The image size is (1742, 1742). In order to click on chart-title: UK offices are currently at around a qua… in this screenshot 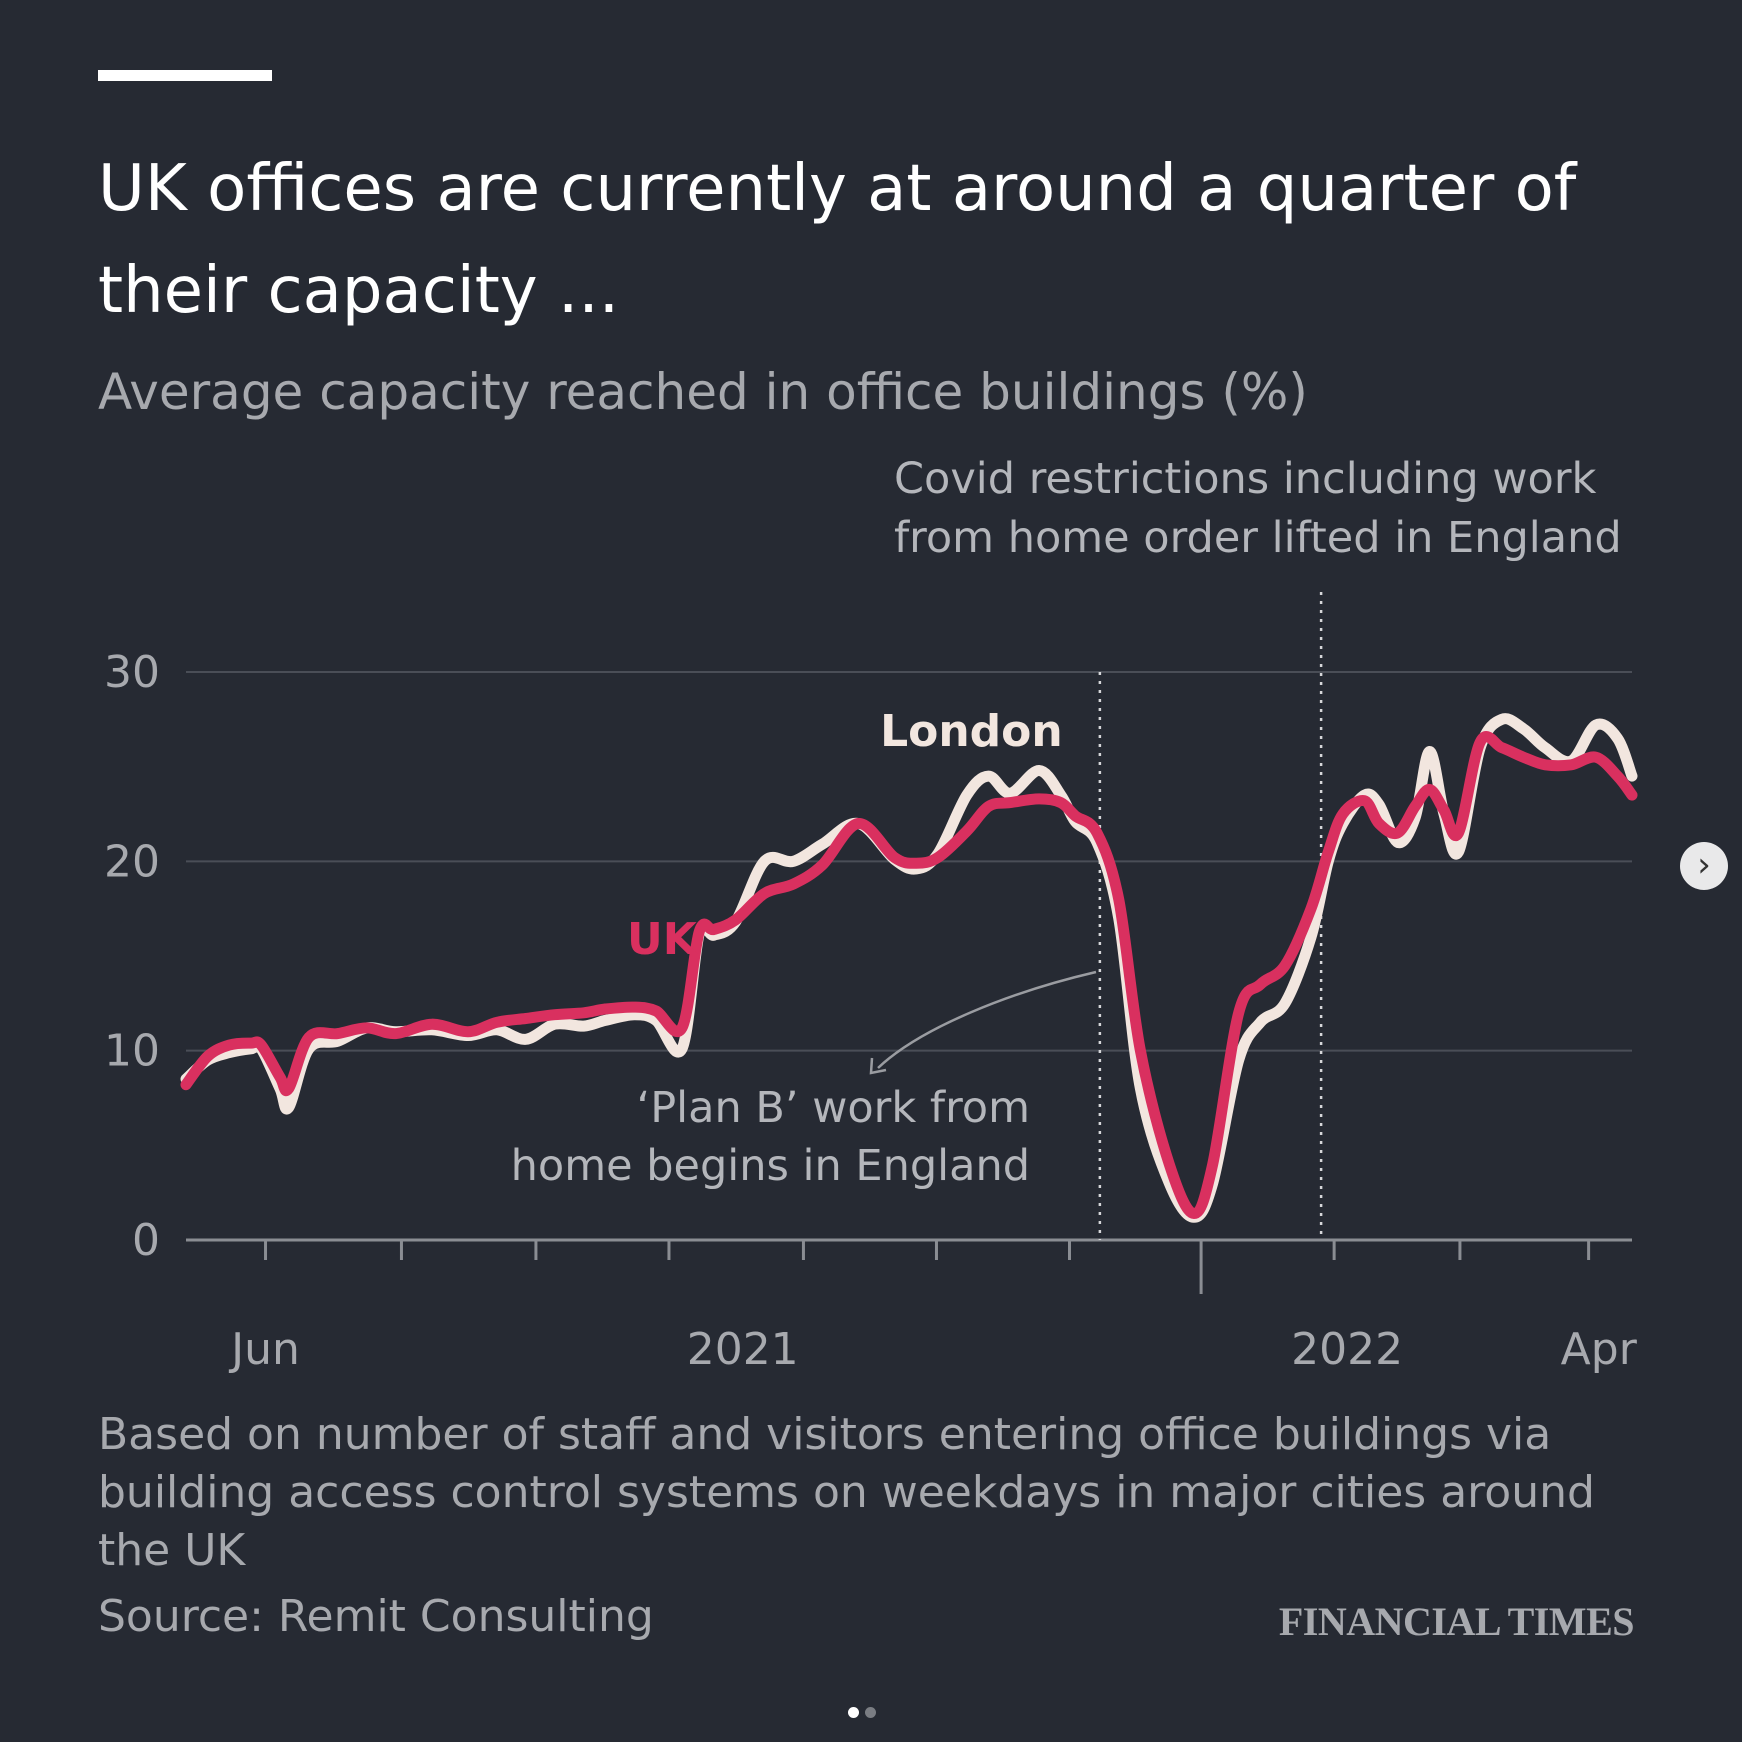, I will do `click(837, 240)`.